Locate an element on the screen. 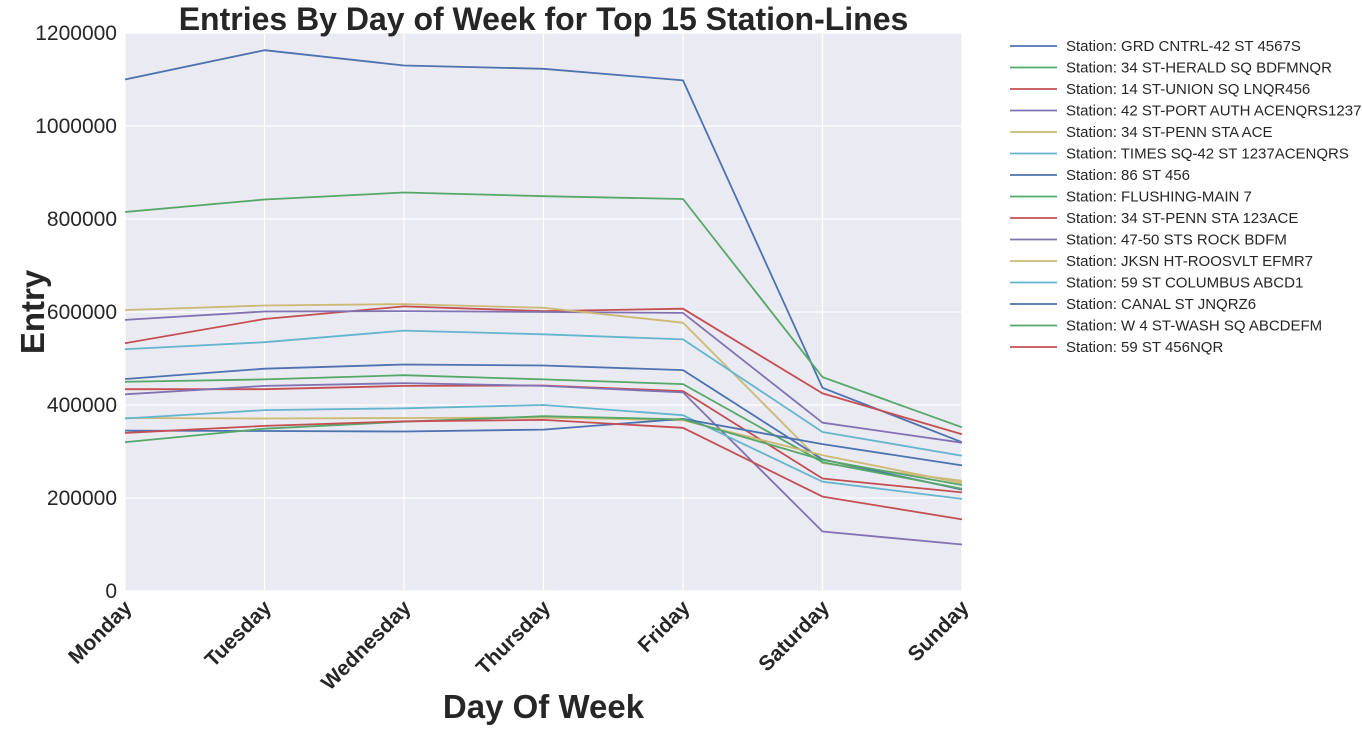 Image resolution: width=1362 pixels, height=731 pixels. legend-entry: Station: 34 ST-PENN STA ACE is located at coordinates (1169, 132).